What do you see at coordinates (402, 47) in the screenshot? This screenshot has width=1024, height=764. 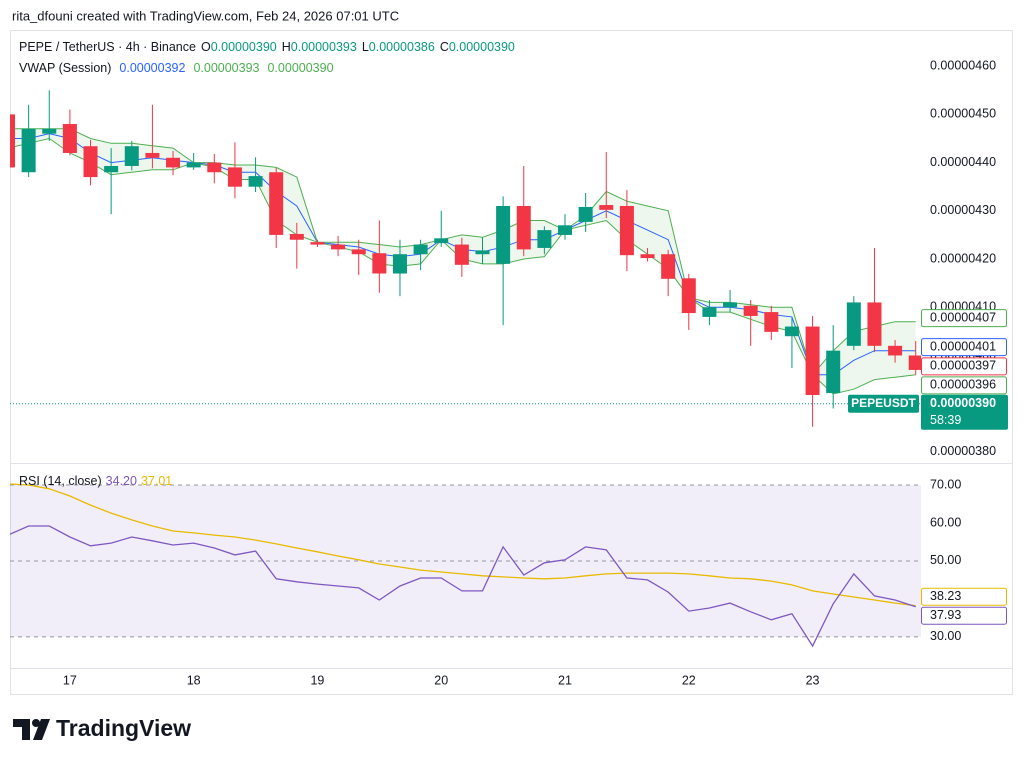 I see `legend-value: 0.00000386` at bounding box center [402, 47].